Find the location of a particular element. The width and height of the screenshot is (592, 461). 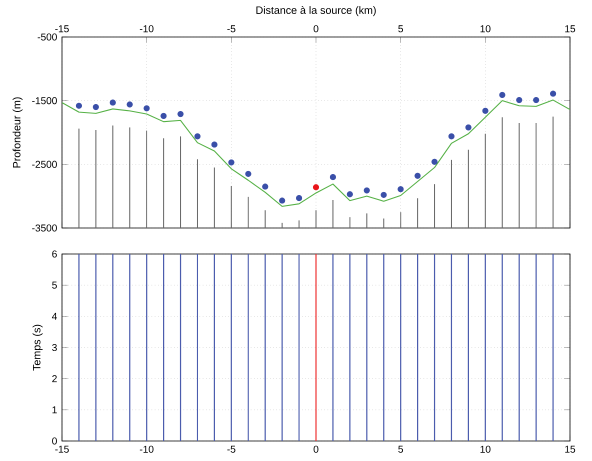

y-tick-label: 2 is located at coordinates (54, 378).